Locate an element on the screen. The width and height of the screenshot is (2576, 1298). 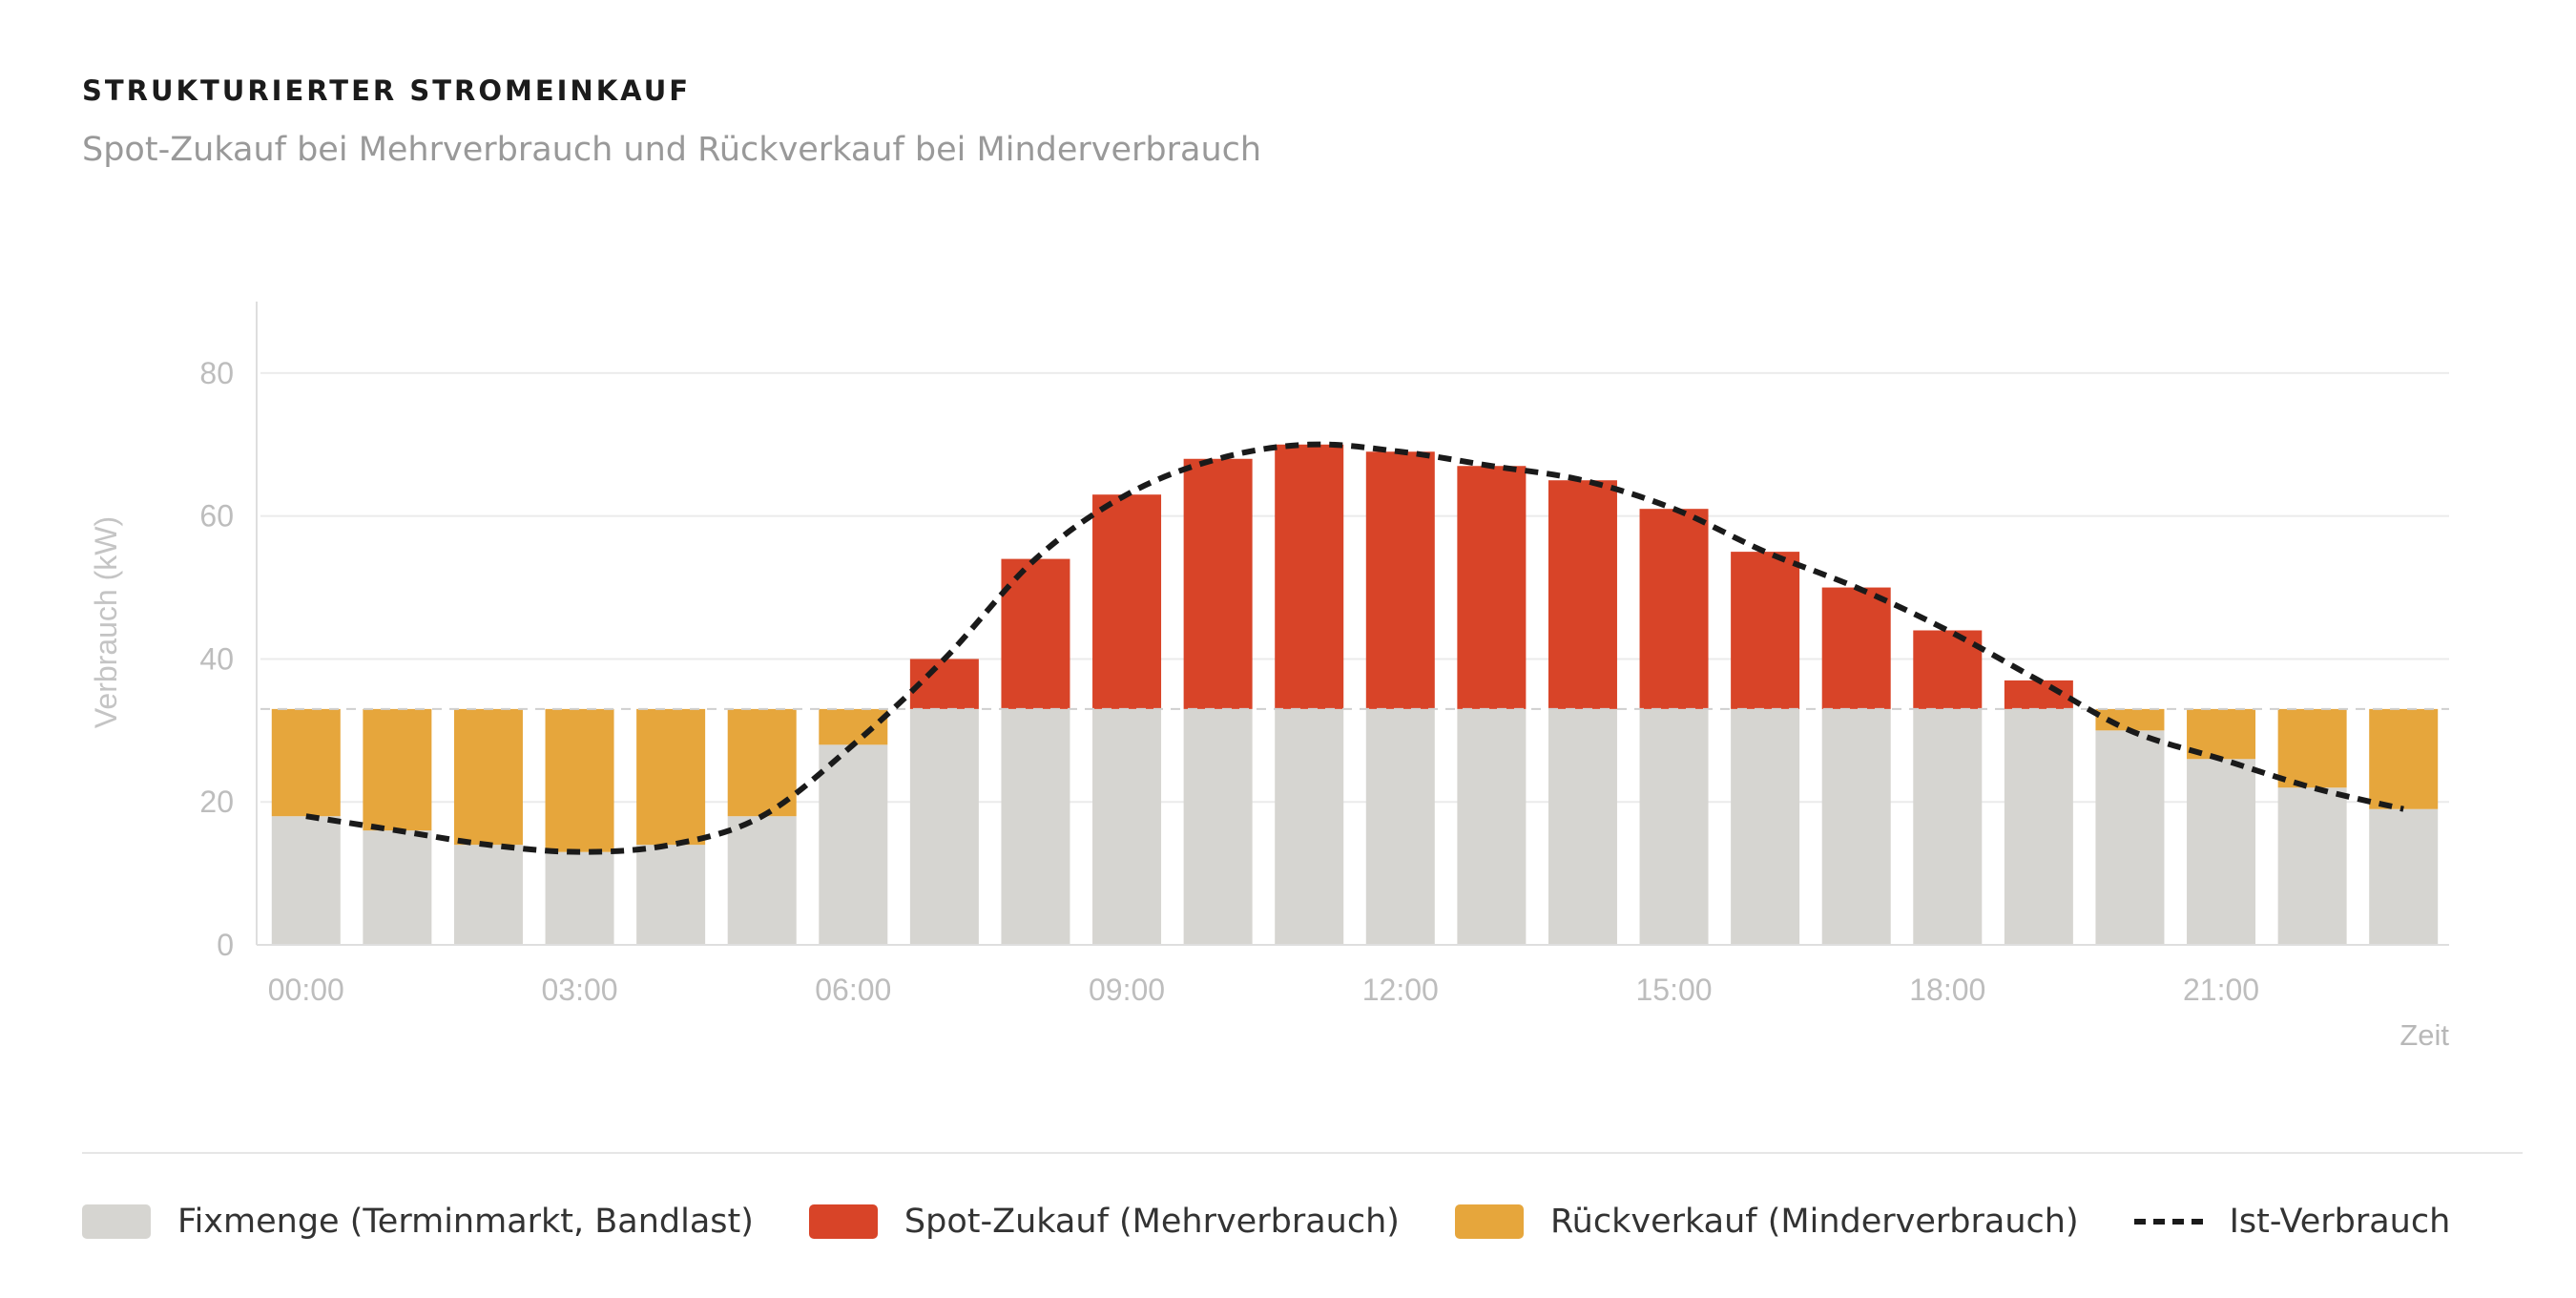
legend-swatch-spot is located at coordinates (843, 1221).